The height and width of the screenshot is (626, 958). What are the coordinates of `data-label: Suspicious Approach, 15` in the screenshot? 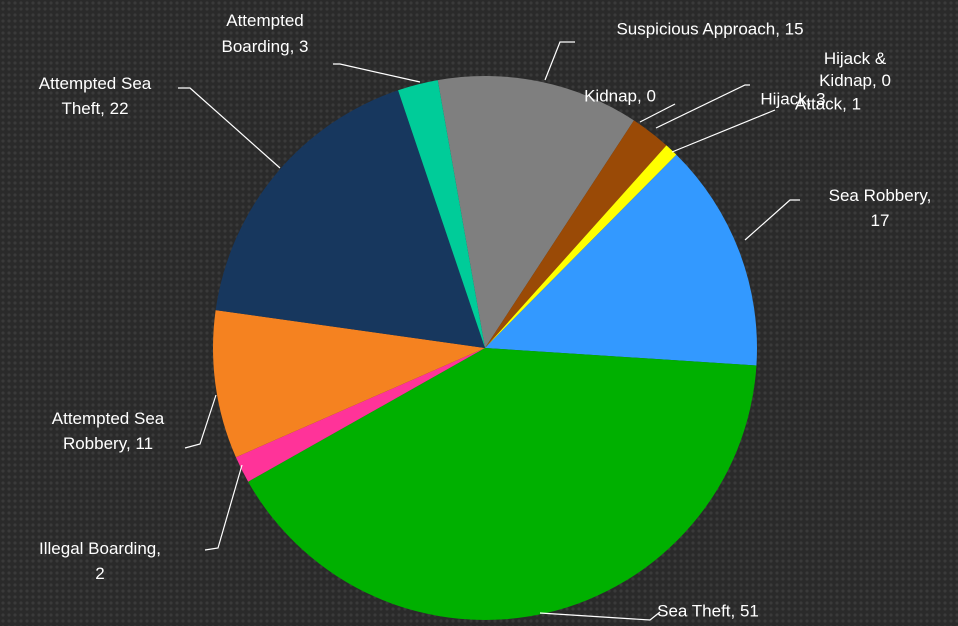 It's located at (709, 28).